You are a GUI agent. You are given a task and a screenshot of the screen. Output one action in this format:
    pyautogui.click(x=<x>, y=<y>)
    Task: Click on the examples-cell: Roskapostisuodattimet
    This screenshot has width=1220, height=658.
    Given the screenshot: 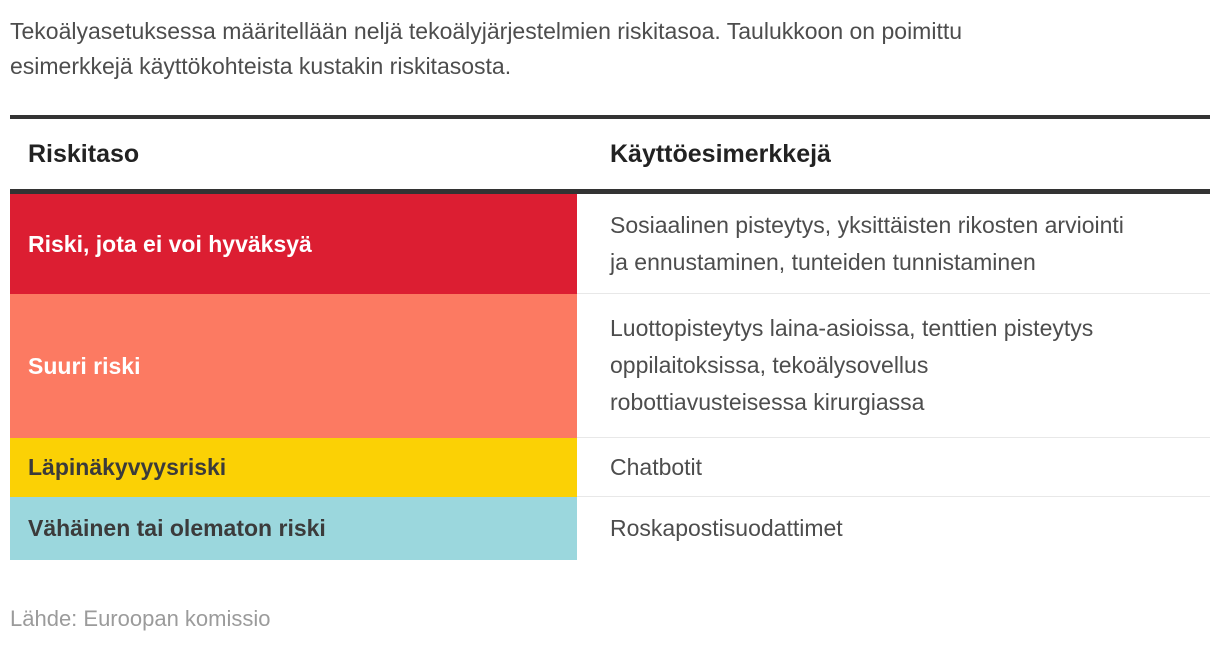 What is the action you would take?
    pyautogui.click(x=726, y=528)
    